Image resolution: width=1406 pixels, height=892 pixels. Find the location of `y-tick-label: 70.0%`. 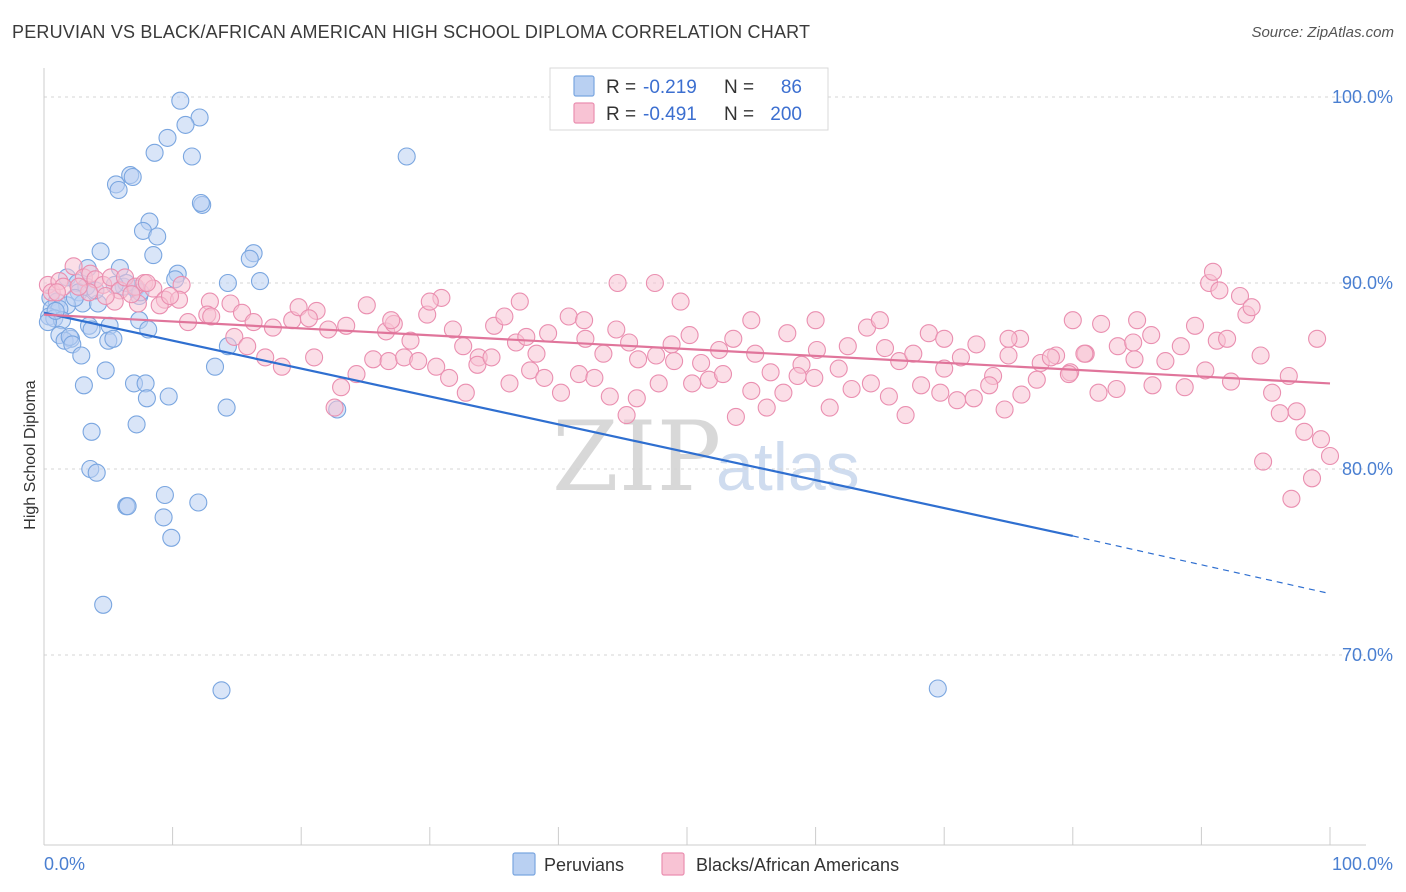

y-tick-label: 70.0% is located at coordinates (1367, 655).